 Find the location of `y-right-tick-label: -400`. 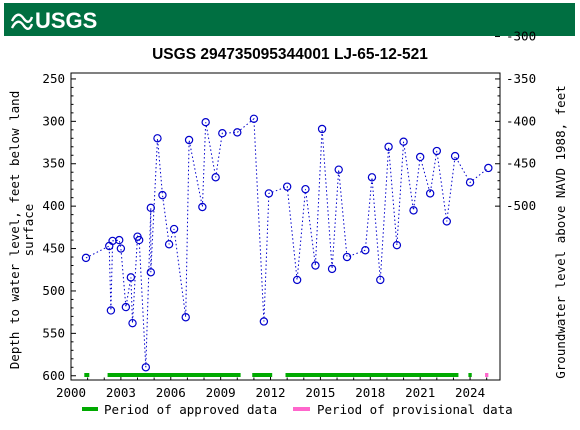

y-right-tick-label: -400 is located at coordinates (521, 120).